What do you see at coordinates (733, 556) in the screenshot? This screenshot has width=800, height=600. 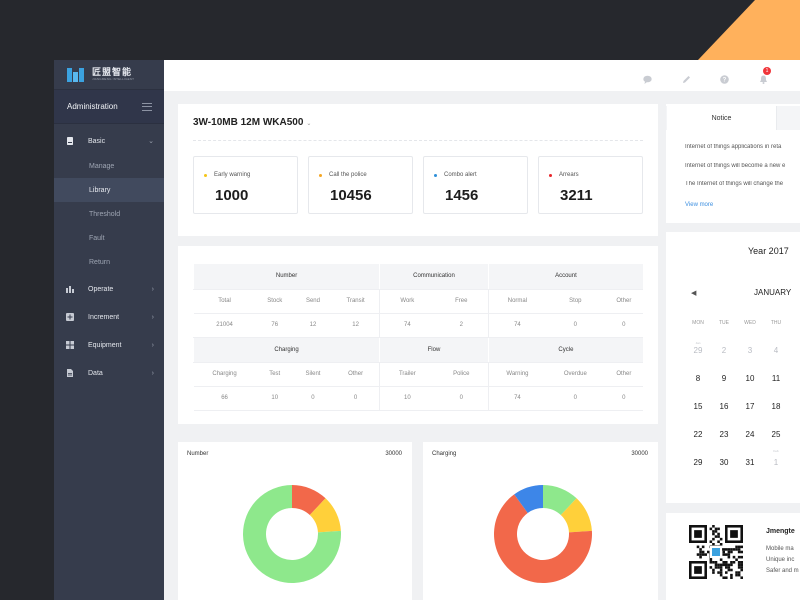 I see `app-download-card: Jmengte Mobile ma Unique inc Safer and m` at bounding box center [733, 556].